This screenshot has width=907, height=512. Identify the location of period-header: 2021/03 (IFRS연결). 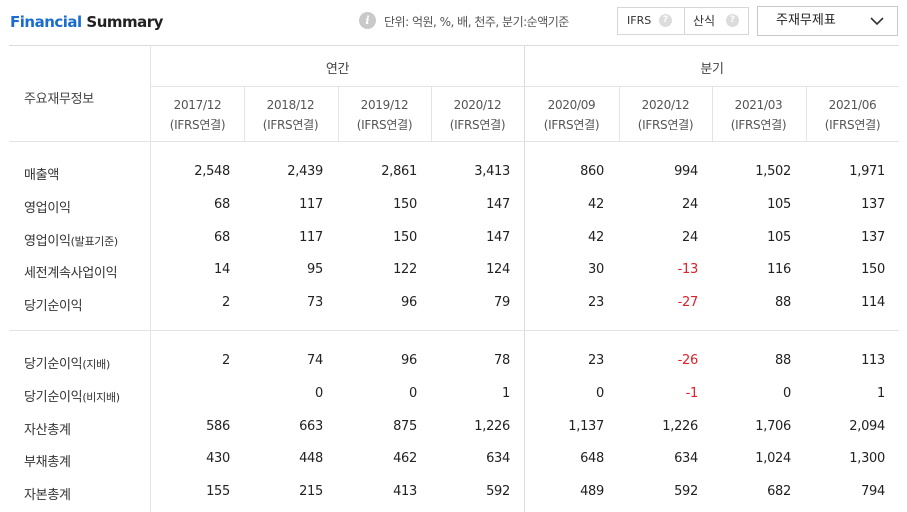
(758, 115).